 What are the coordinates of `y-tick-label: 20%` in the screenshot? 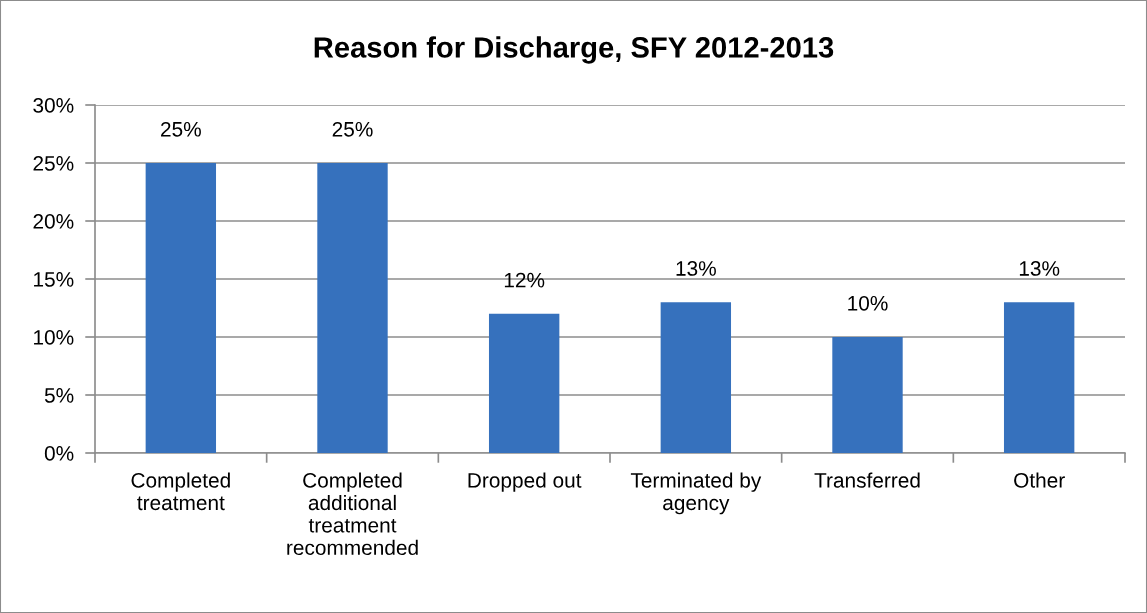 It's located at (53, 221).